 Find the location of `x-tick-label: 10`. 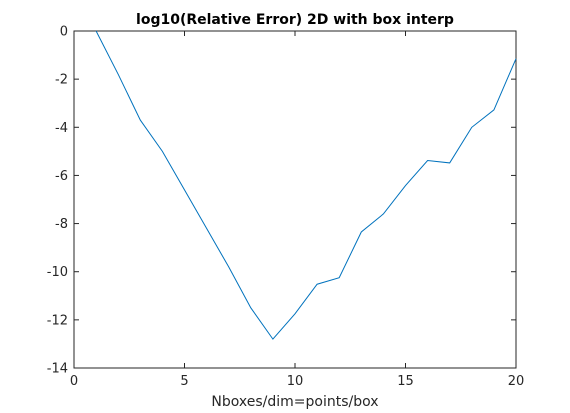

x-tick-label: 10 is located at coordinates (295, 381).